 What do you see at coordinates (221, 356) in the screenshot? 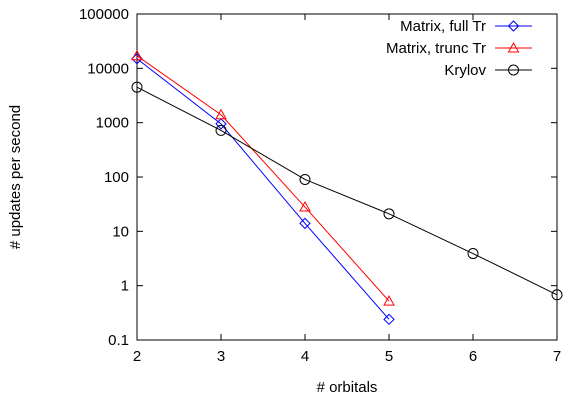
I see `x-tick-label: 3` at bounding box center [221, 356].